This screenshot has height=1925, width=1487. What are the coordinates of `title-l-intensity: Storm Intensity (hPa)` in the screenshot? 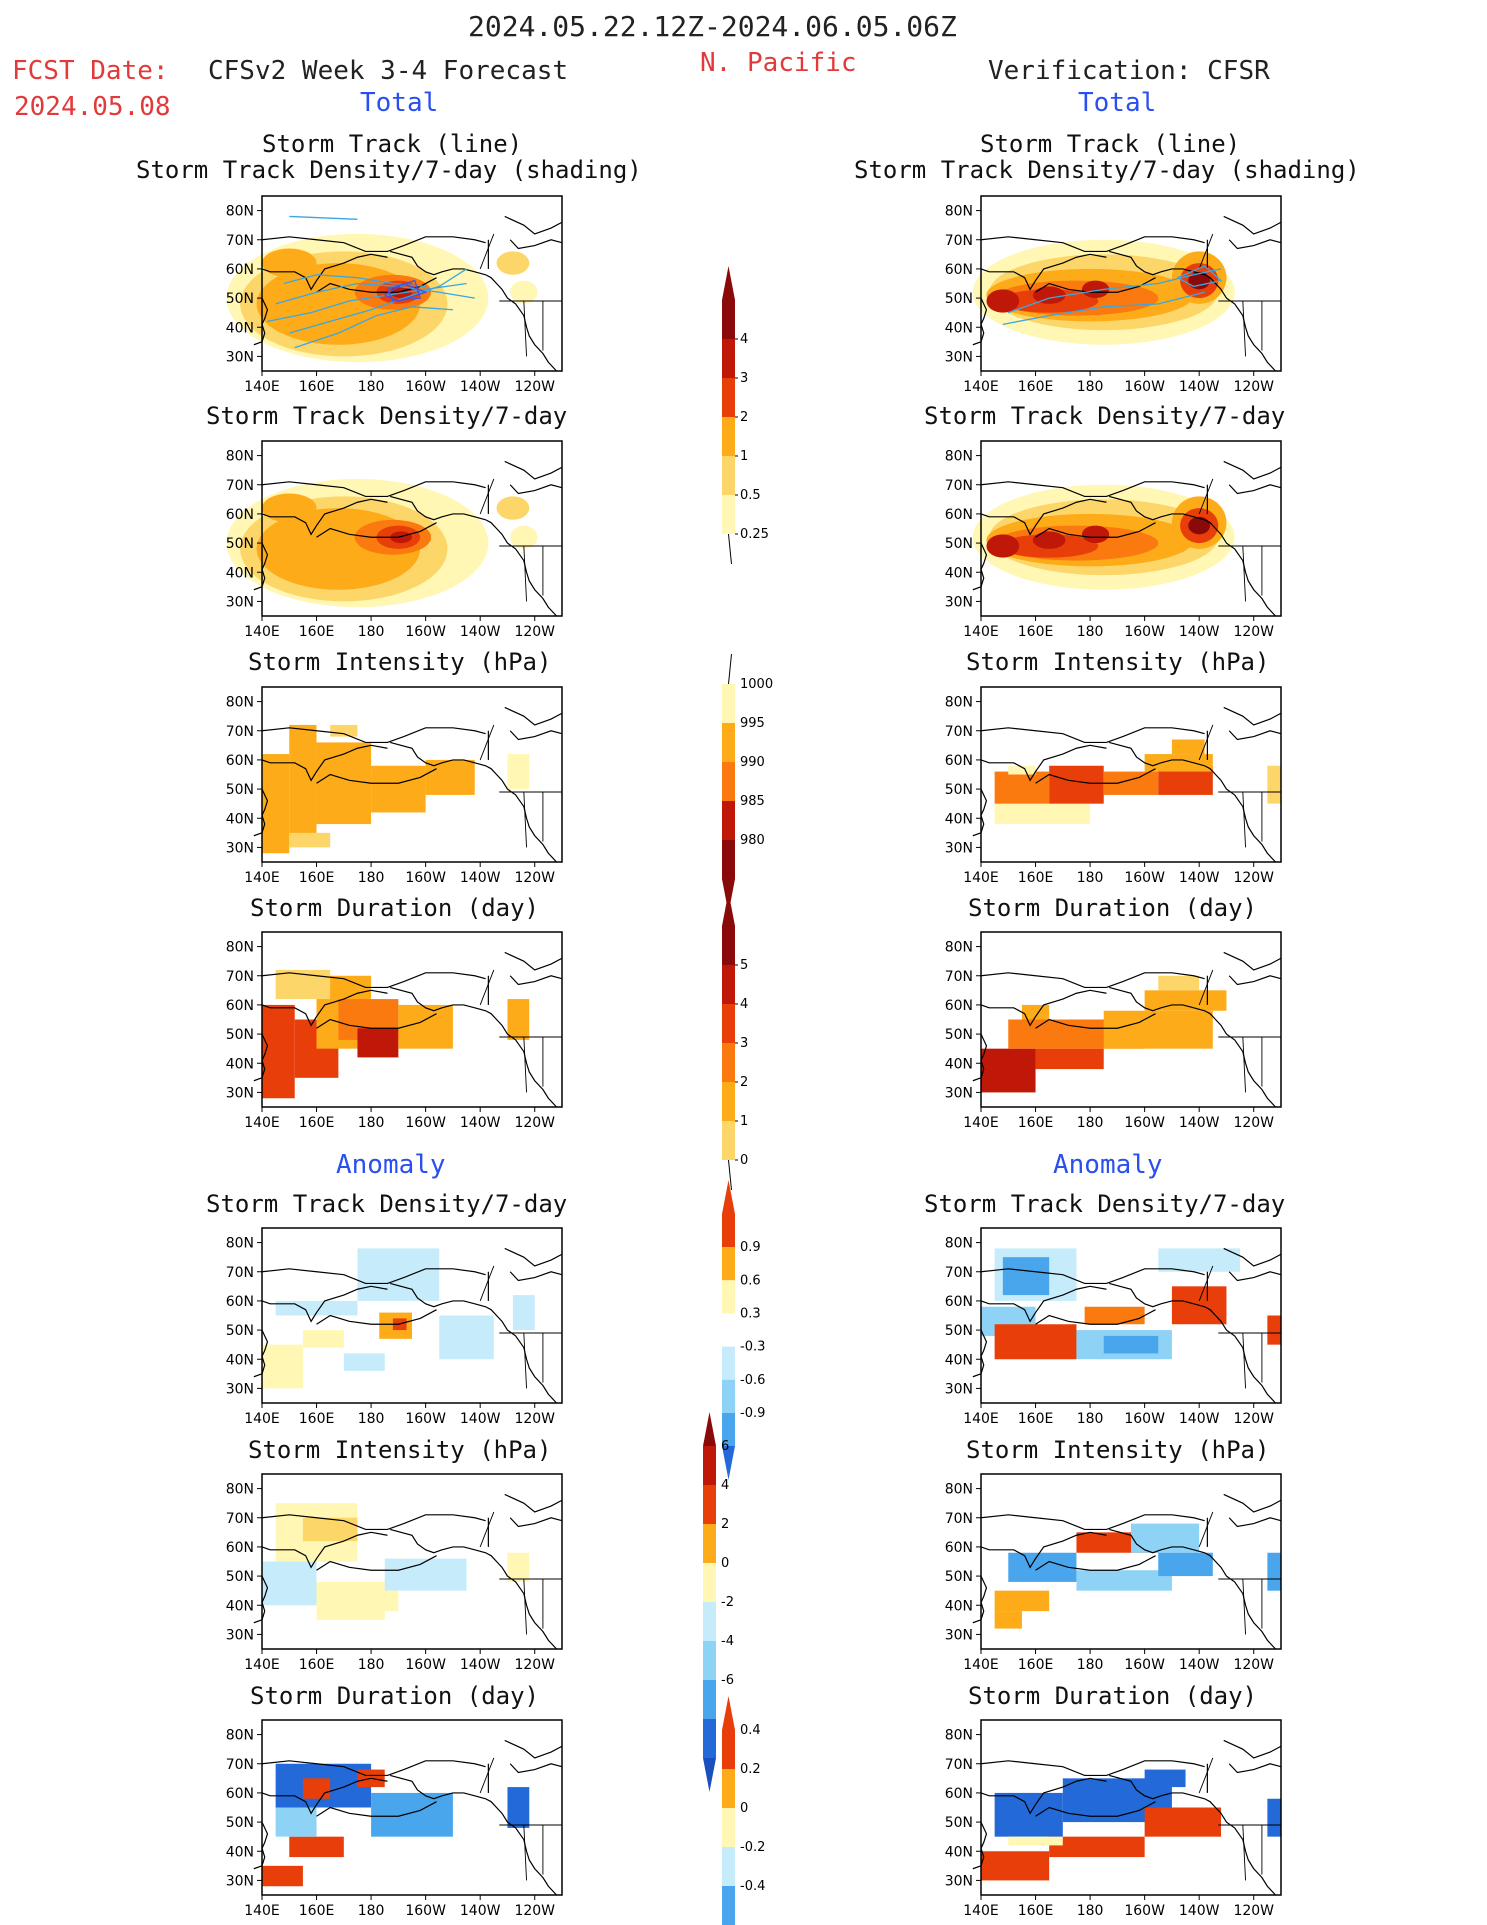 It's located at (400, 662).